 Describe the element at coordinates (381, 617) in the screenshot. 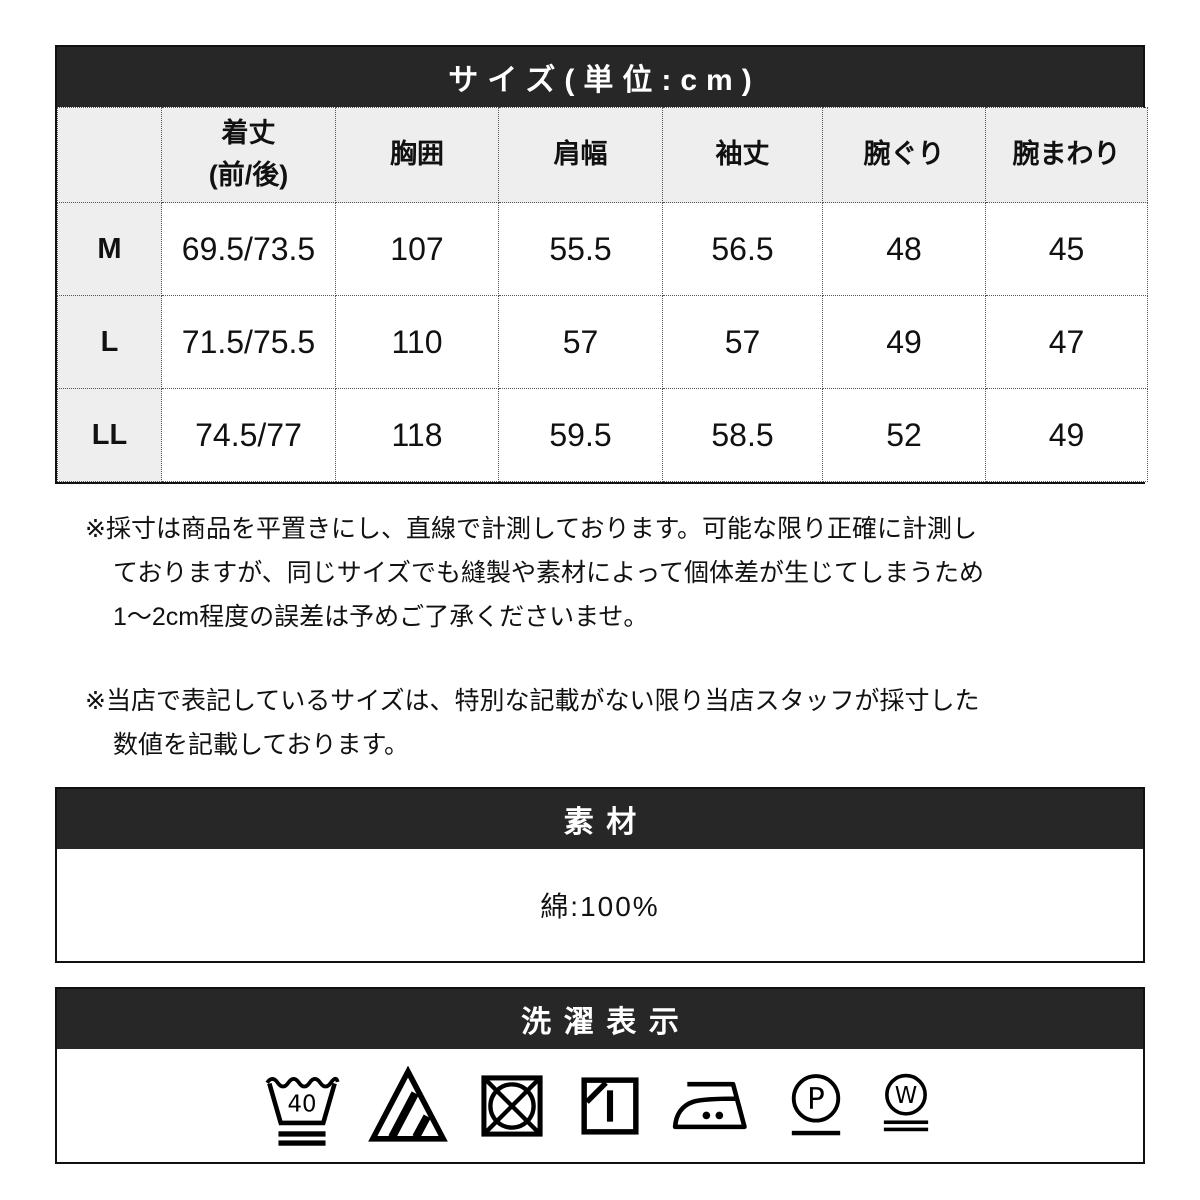

I see `note-line: 1〜2cm程度の誤差は予めご了承くださいませ。` at that location.